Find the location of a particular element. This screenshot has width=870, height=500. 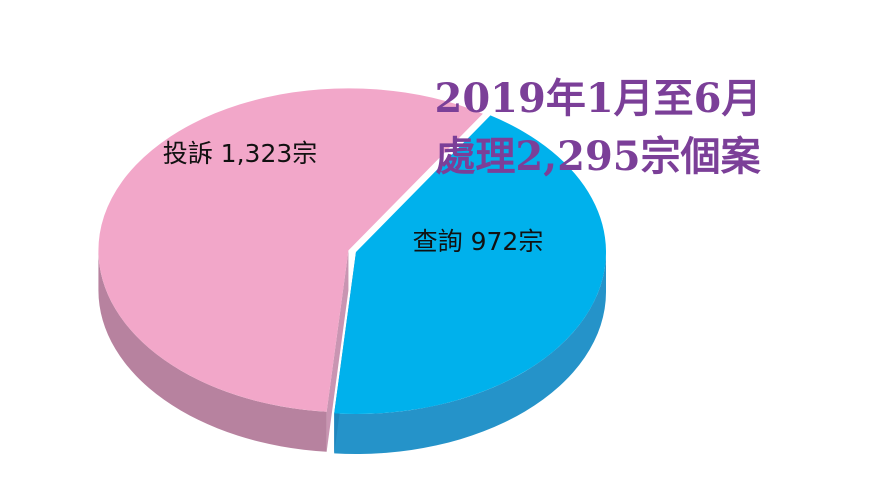

slice-side-complaints is located at coordinates (212, 351).